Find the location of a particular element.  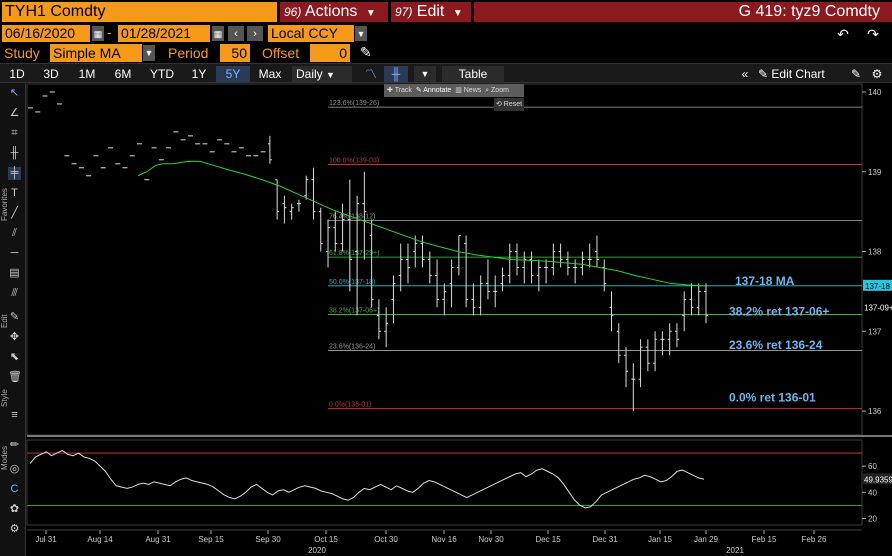

collapse-icon: « is located at coordinates (745, 74).